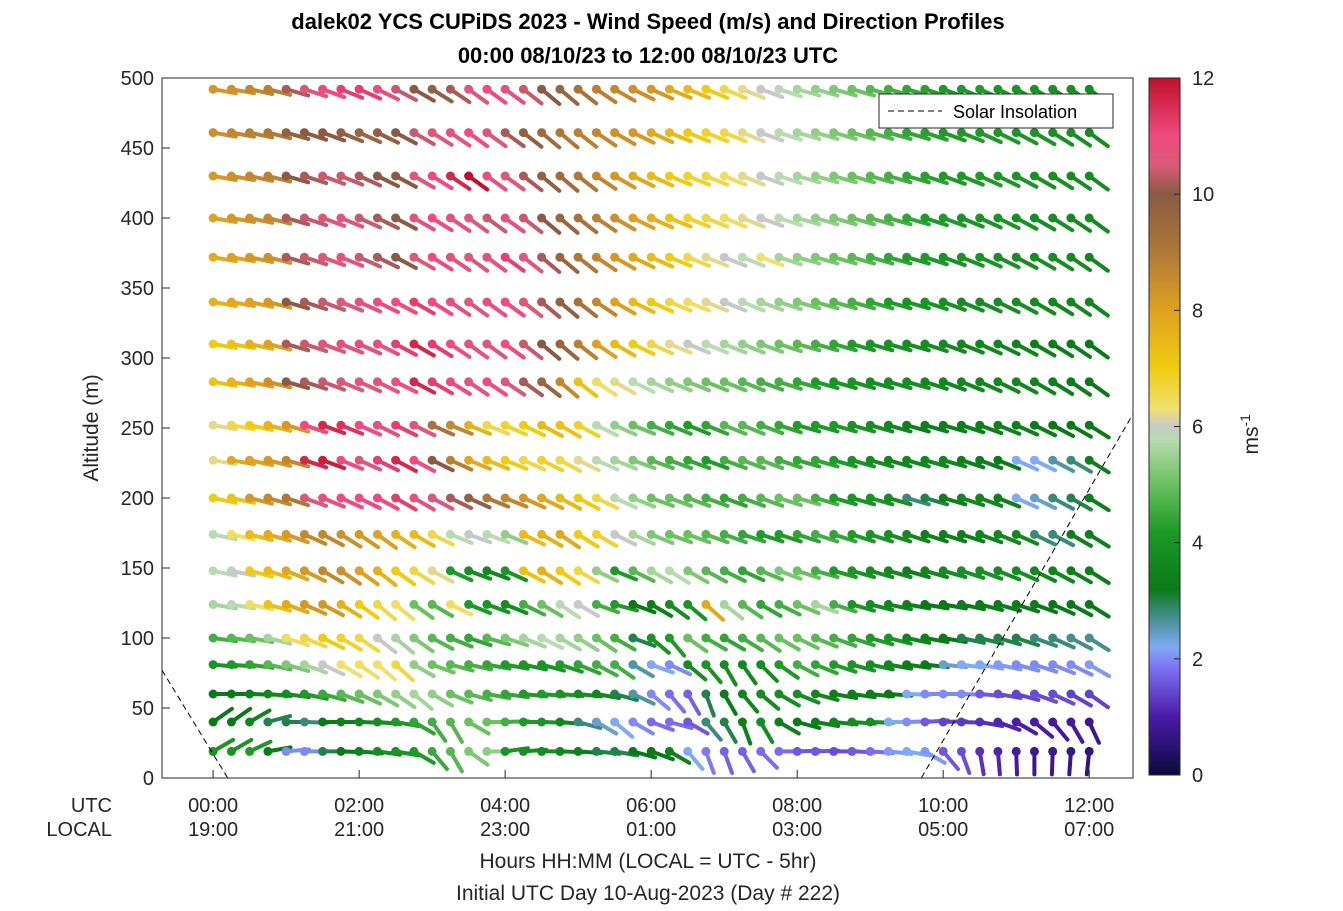 The height and width of the screenshot is (911, 1343). Describe the element at coordinates (943, 806) in the screenshot. I see `x-tick-label-utc: 10:00` at that location.